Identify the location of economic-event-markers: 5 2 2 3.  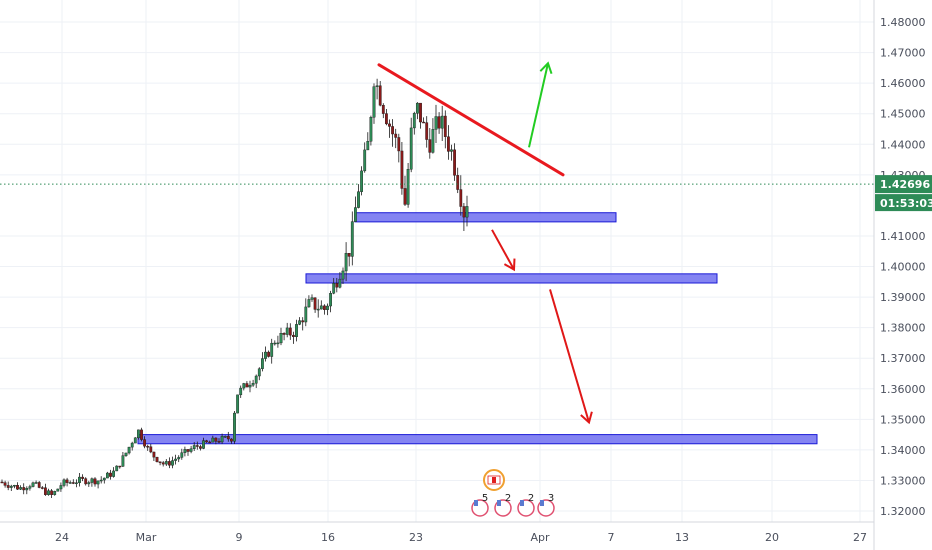
(513, 493).